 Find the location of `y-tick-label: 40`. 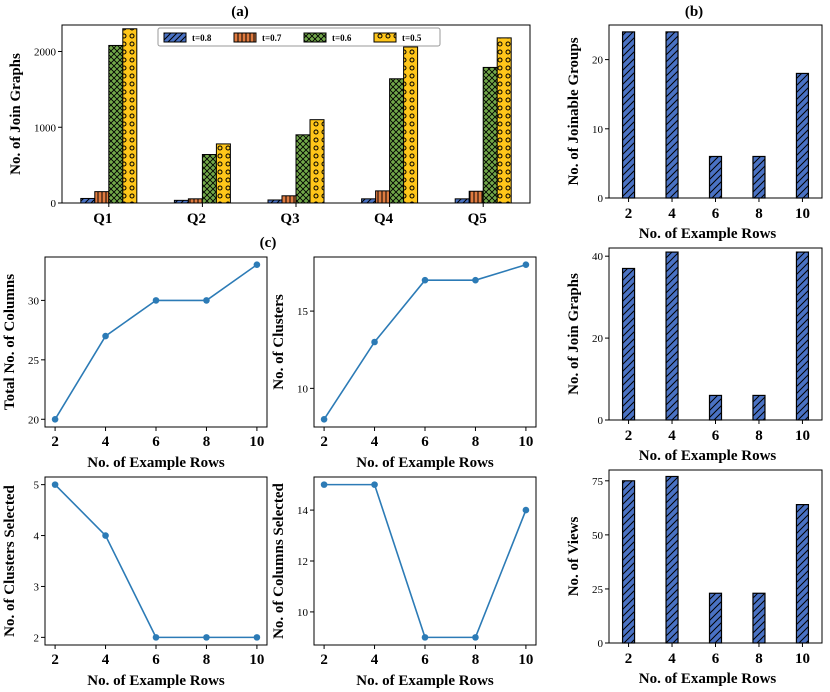

y-tick-label: 40 is located at coordinates (598, 257).